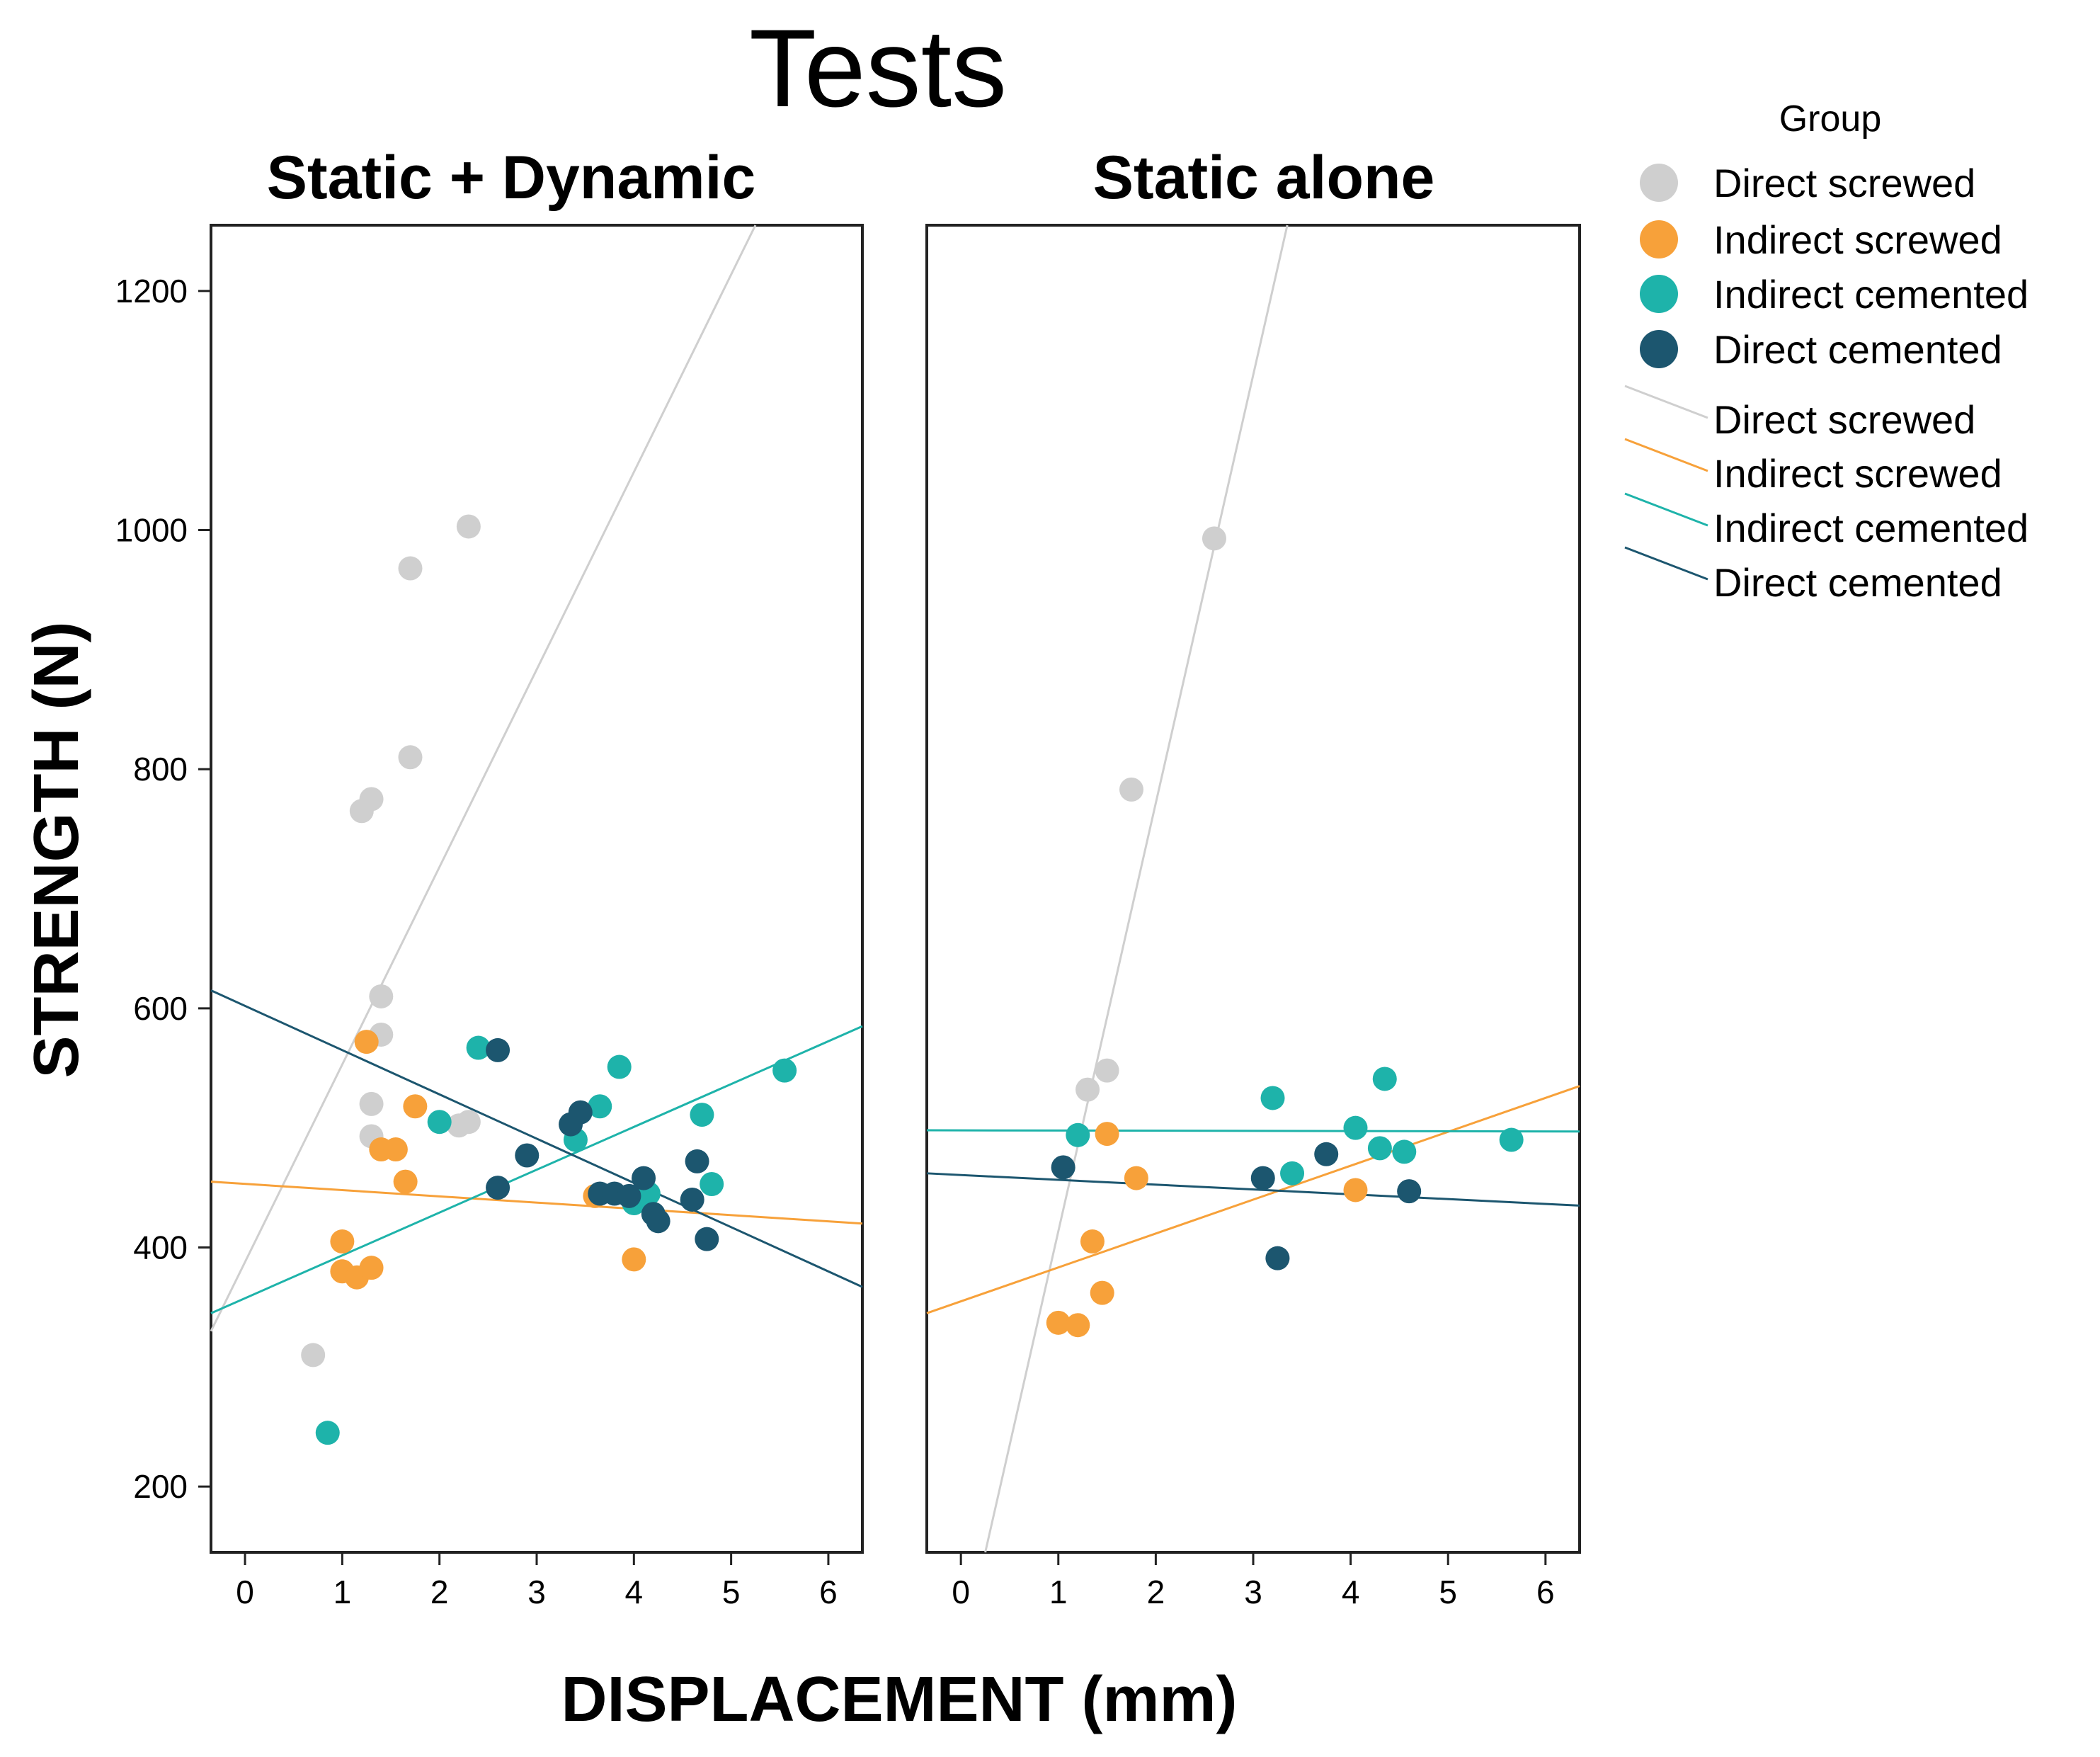 The image size is (2100, 1757). Describe the element at coordinates (1830, 119) in the screenshot. I see `legend-title: Group` at that location.